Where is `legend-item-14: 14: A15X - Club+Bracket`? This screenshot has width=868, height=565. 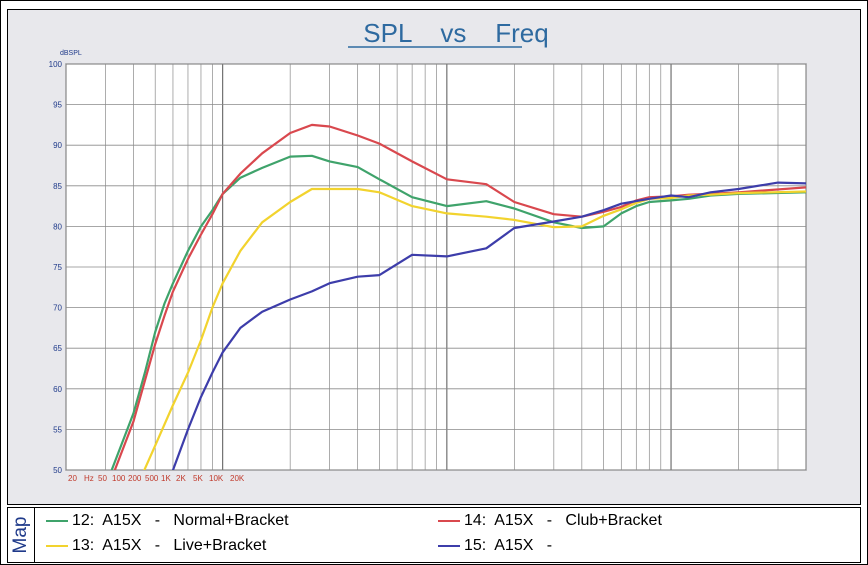 legend-item-14: 14: A15X - Club+Bracket is located at coordinates (550, 521).